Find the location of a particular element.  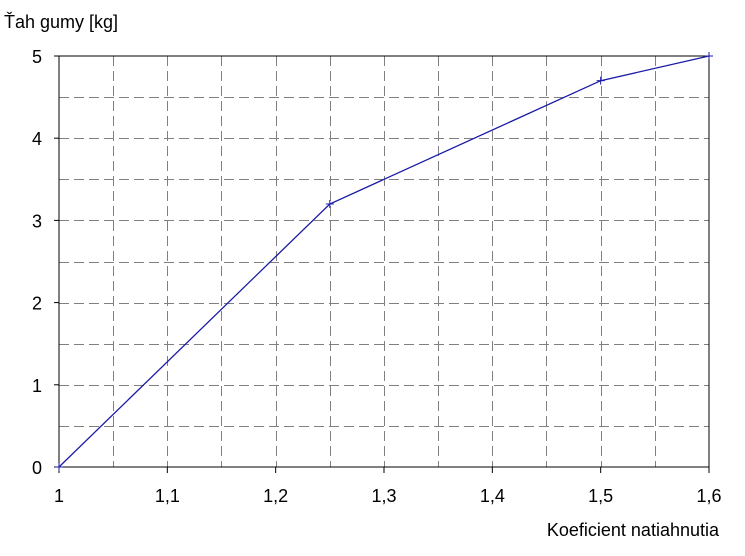

x-tick-label: 1,3 is located at coordinates (383, 496).